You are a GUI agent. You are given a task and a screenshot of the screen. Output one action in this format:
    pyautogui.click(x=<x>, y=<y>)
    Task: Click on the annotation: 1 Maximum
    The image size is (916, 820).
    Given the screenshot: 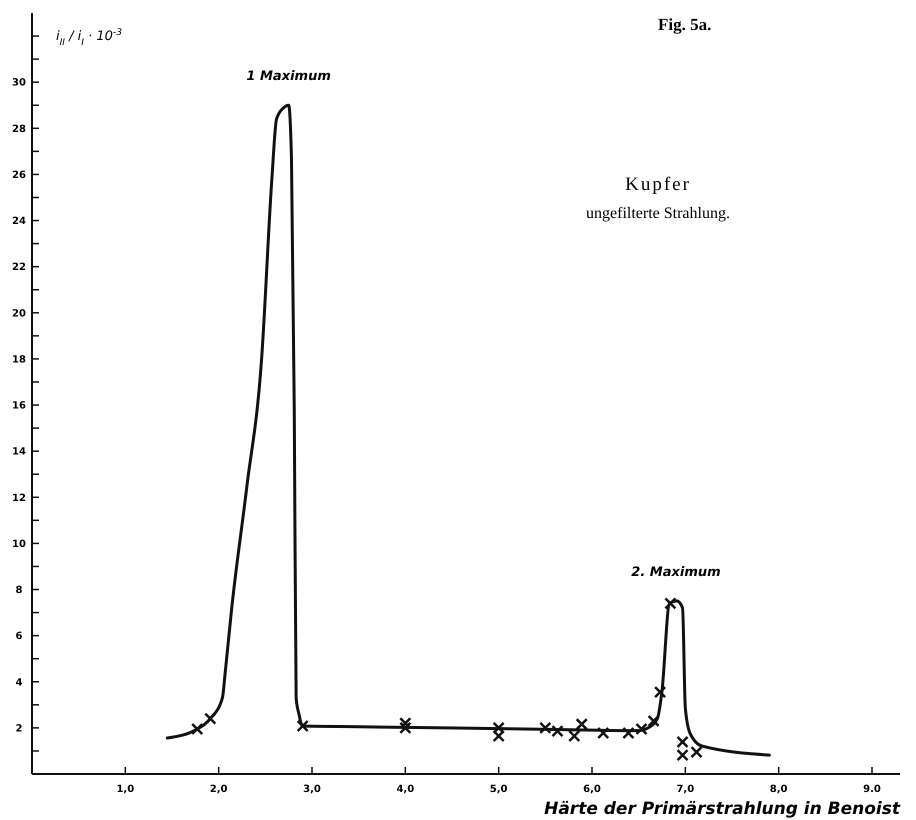 What is the action you would take?
    pyautogui.click(x=288, y=76)
    